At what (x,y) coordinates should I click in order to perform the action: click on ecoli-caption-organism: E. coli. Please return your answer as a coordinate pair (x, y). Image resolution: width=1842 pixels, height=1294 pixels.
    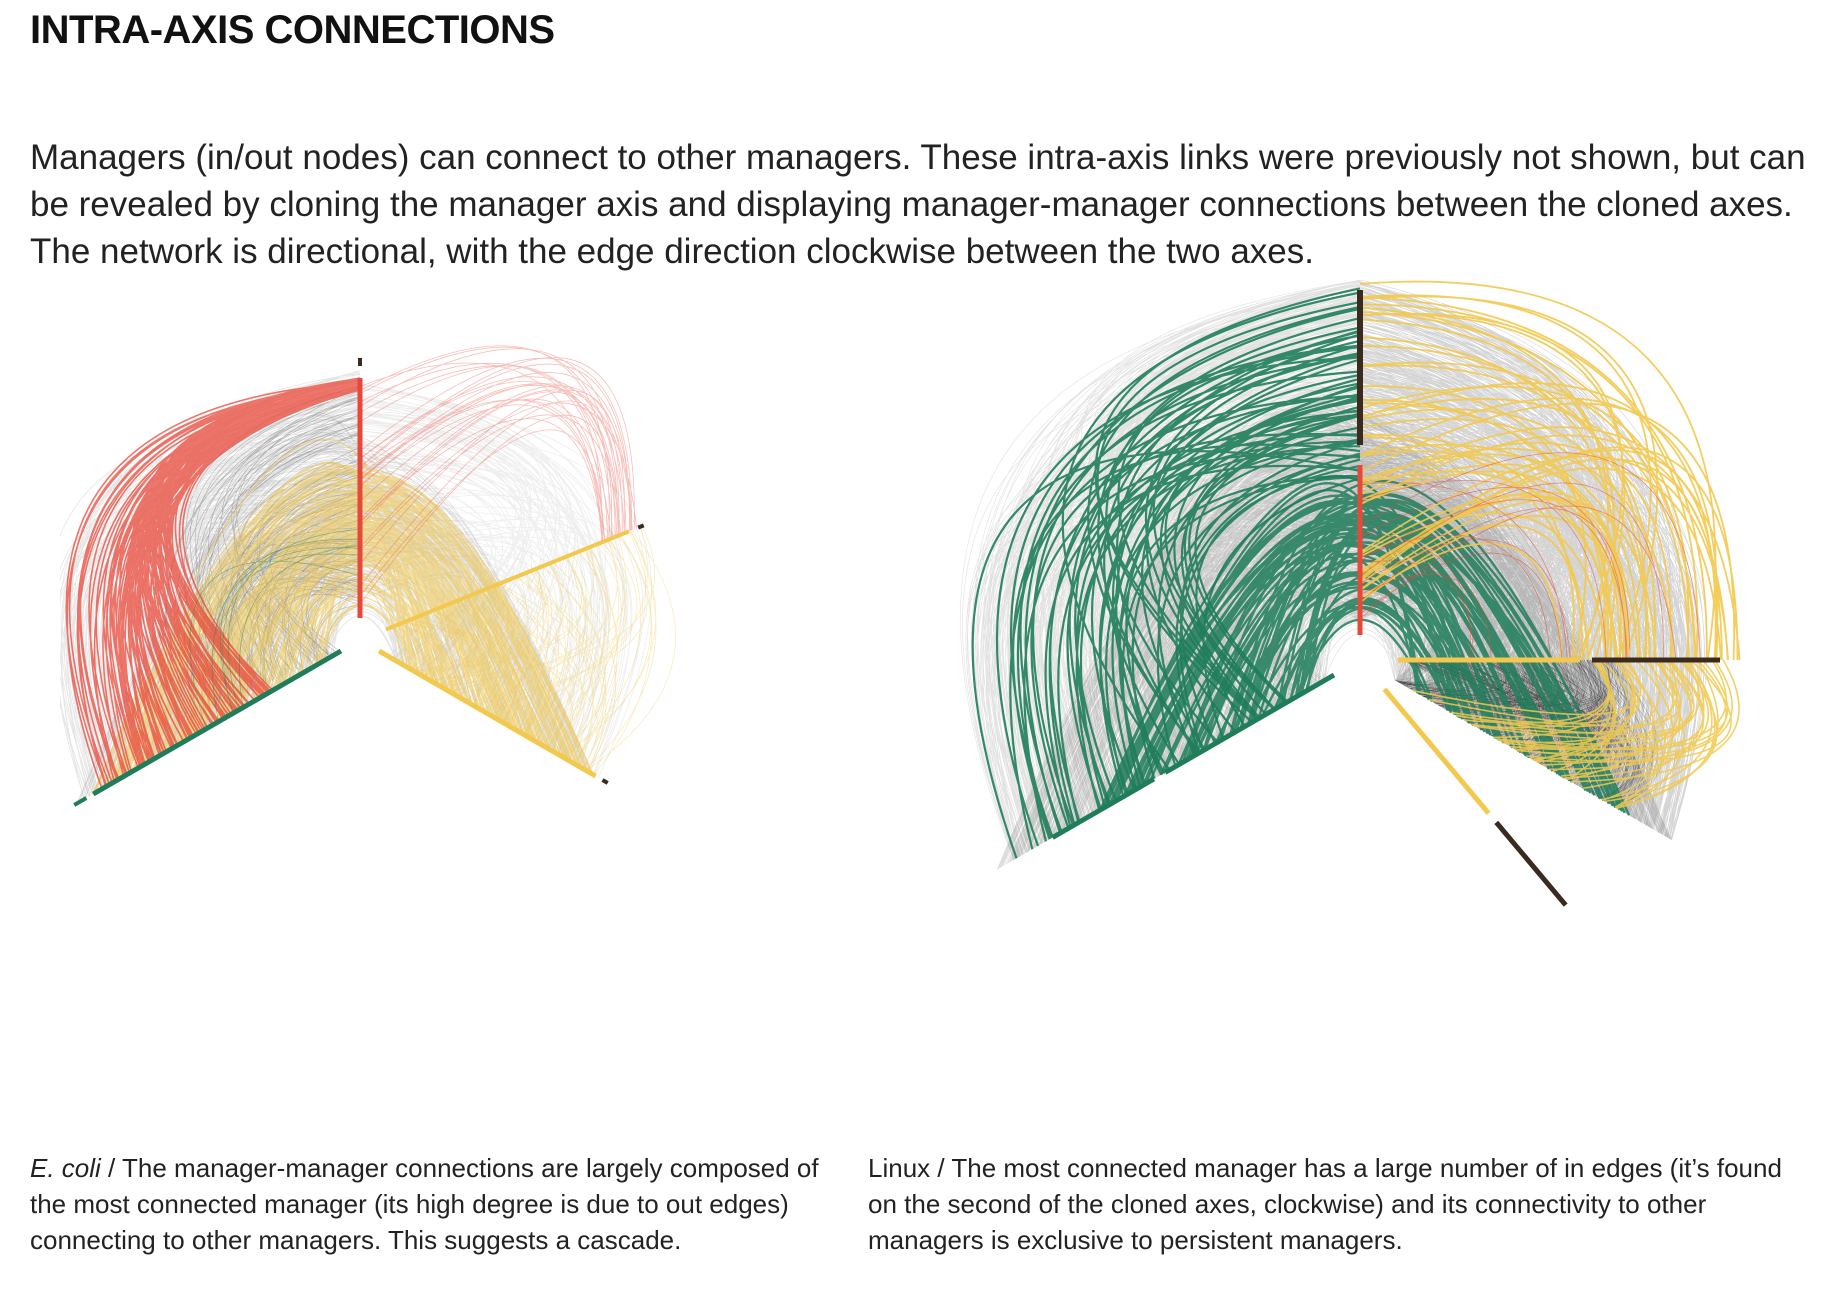
    Looking at the image, I should click on (65, 1168).